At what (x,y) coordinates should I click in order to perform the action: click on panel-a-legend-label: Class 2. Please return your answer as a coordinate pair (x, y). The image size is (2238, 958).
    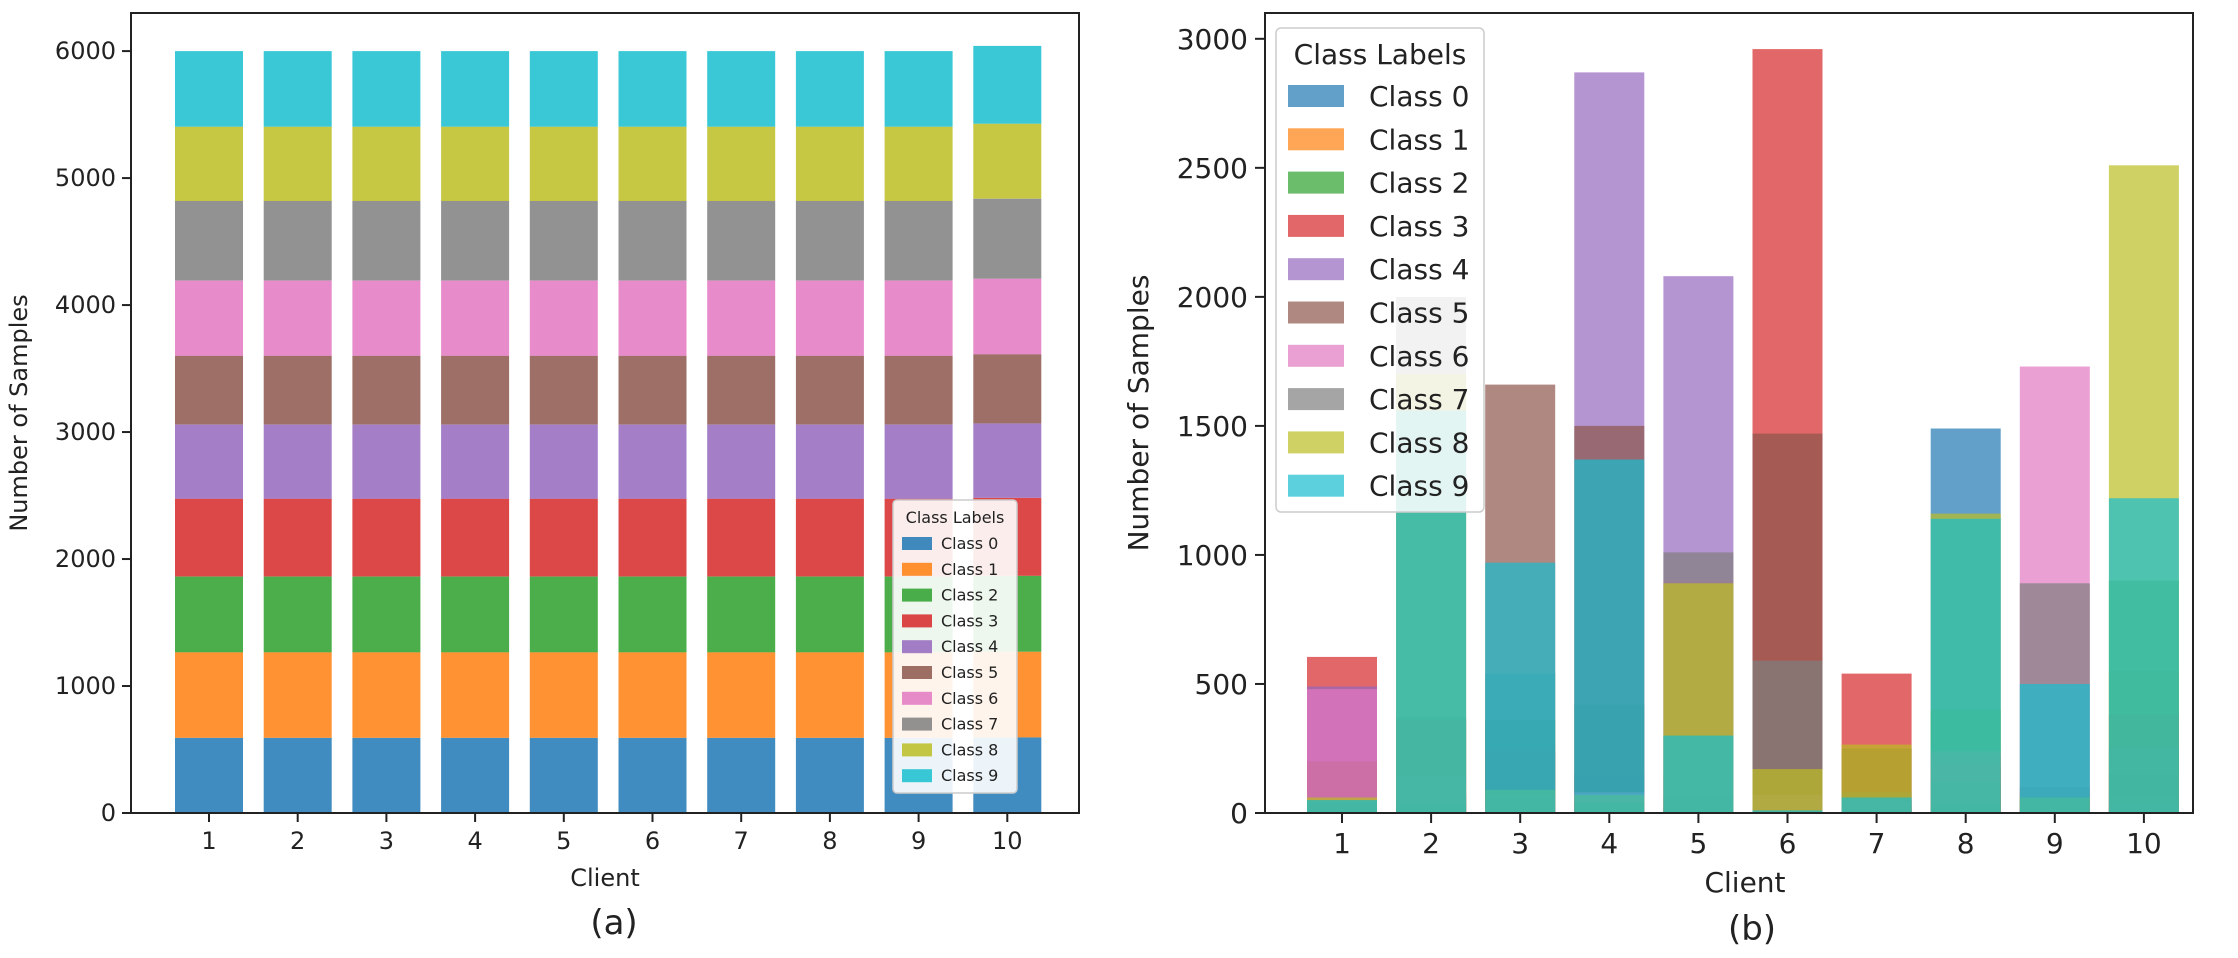
    Looking at the image, I should click on (969, 595).